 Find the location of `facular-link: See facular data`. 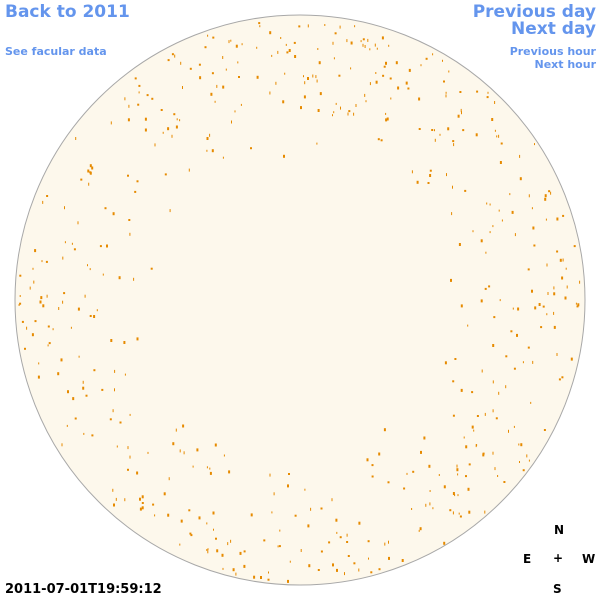

facular-link: See facular data is located at coordinates (56, 51).